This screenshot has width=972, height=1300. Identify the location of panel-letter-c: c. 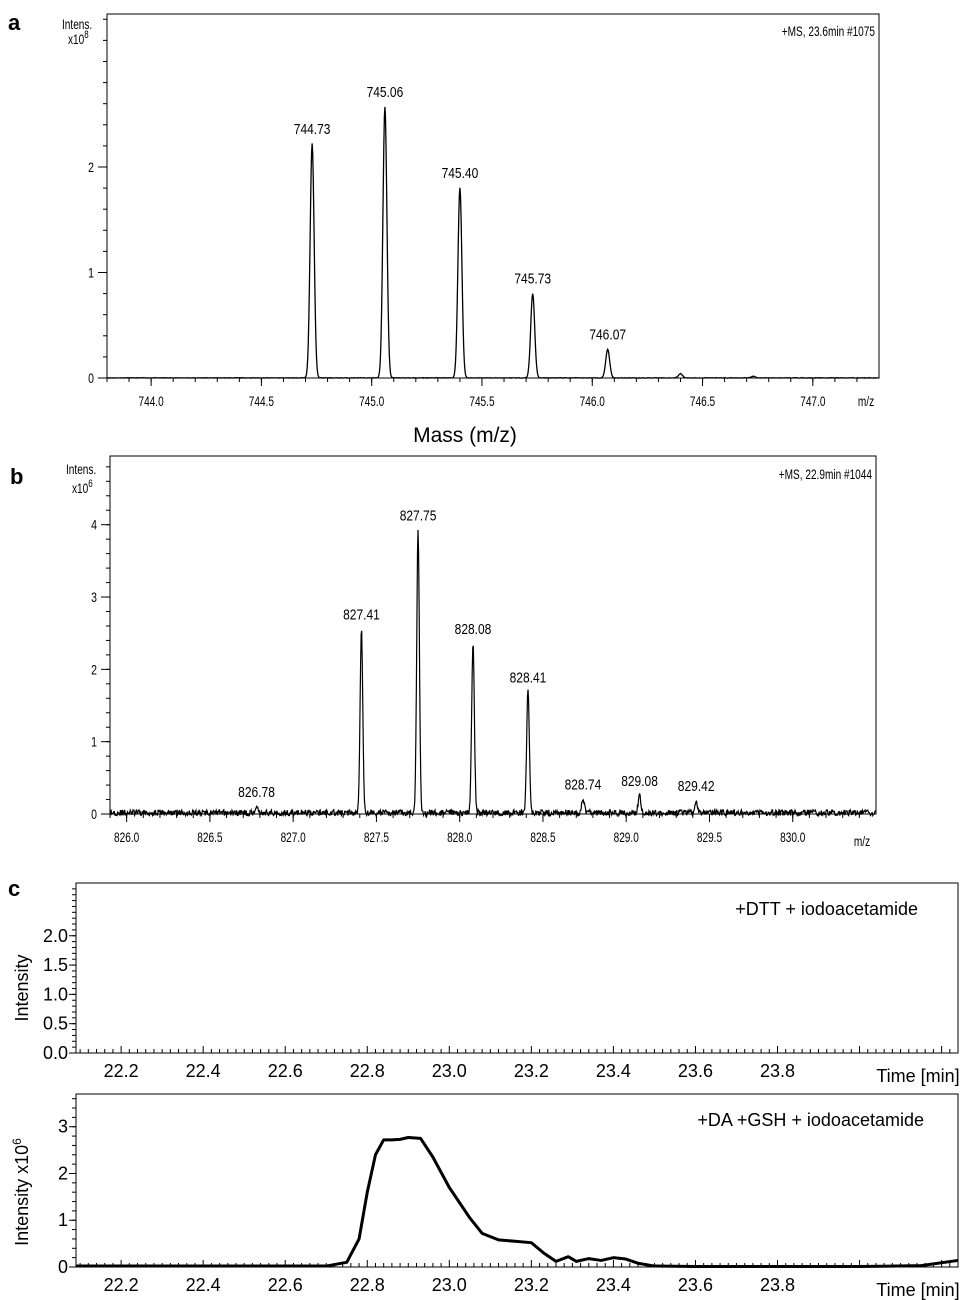
(14, 888).